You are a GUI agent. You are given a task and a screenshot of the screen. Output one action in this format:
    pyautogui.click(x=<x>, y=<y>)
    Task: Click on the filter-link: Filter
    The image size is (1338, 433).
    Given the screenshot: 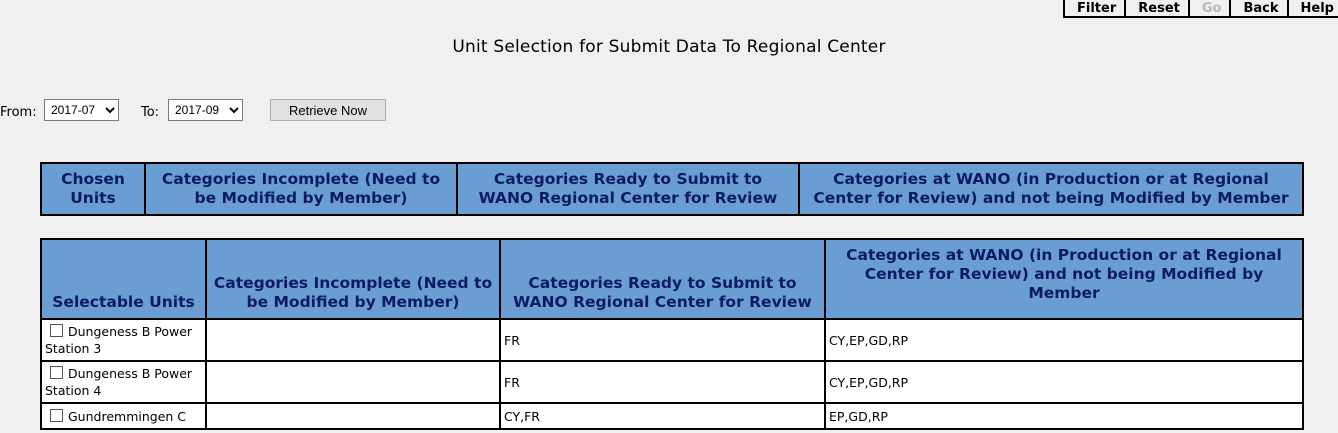 What is the action you would take?
    pyautogui.click(x=1094, y=9)
    